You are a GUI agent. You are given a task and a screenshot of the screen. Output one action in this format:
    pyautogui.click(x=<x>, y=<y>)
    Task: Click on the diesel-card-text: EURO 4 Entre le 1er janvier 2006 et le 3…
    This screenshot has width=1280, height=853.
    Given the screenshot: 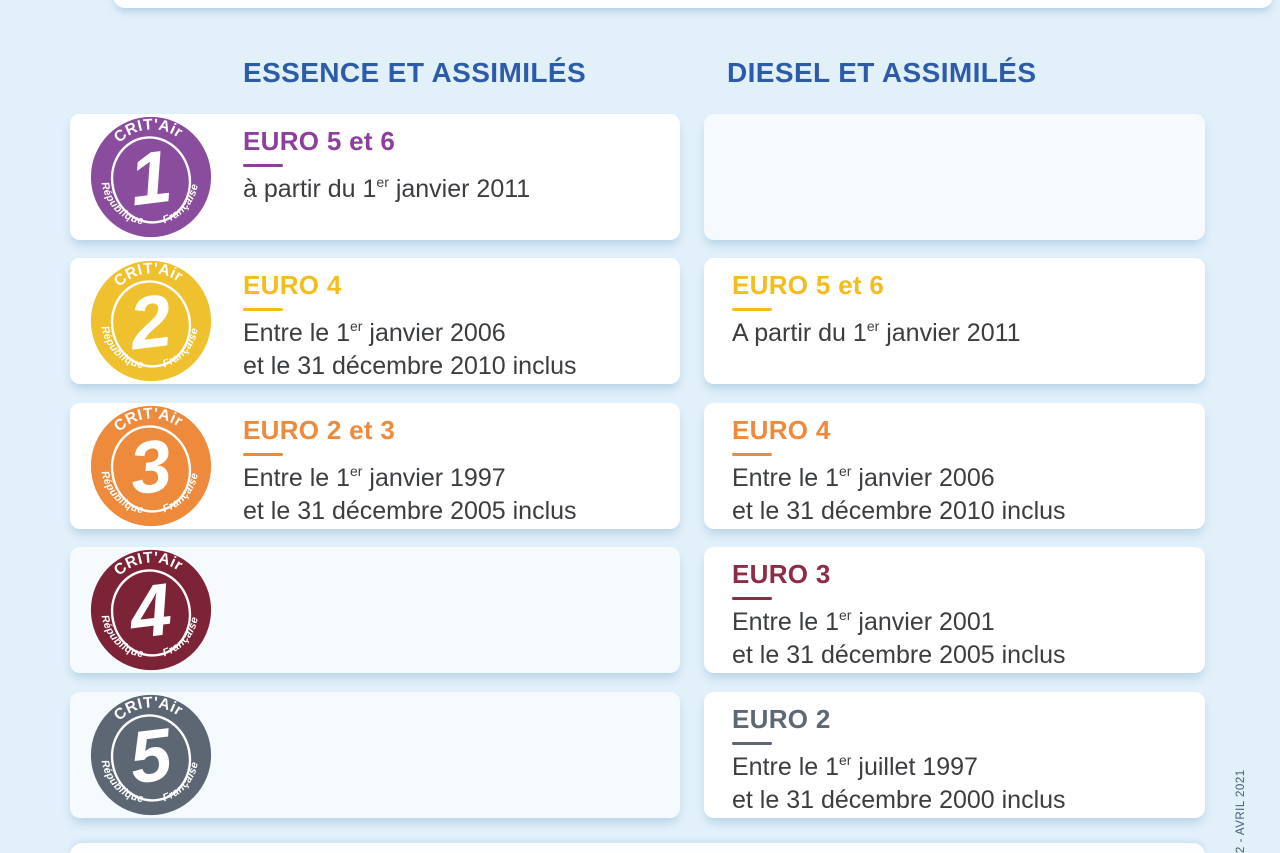 What is the action you would take?
    pyautogui.click(x=962, y=471)
    